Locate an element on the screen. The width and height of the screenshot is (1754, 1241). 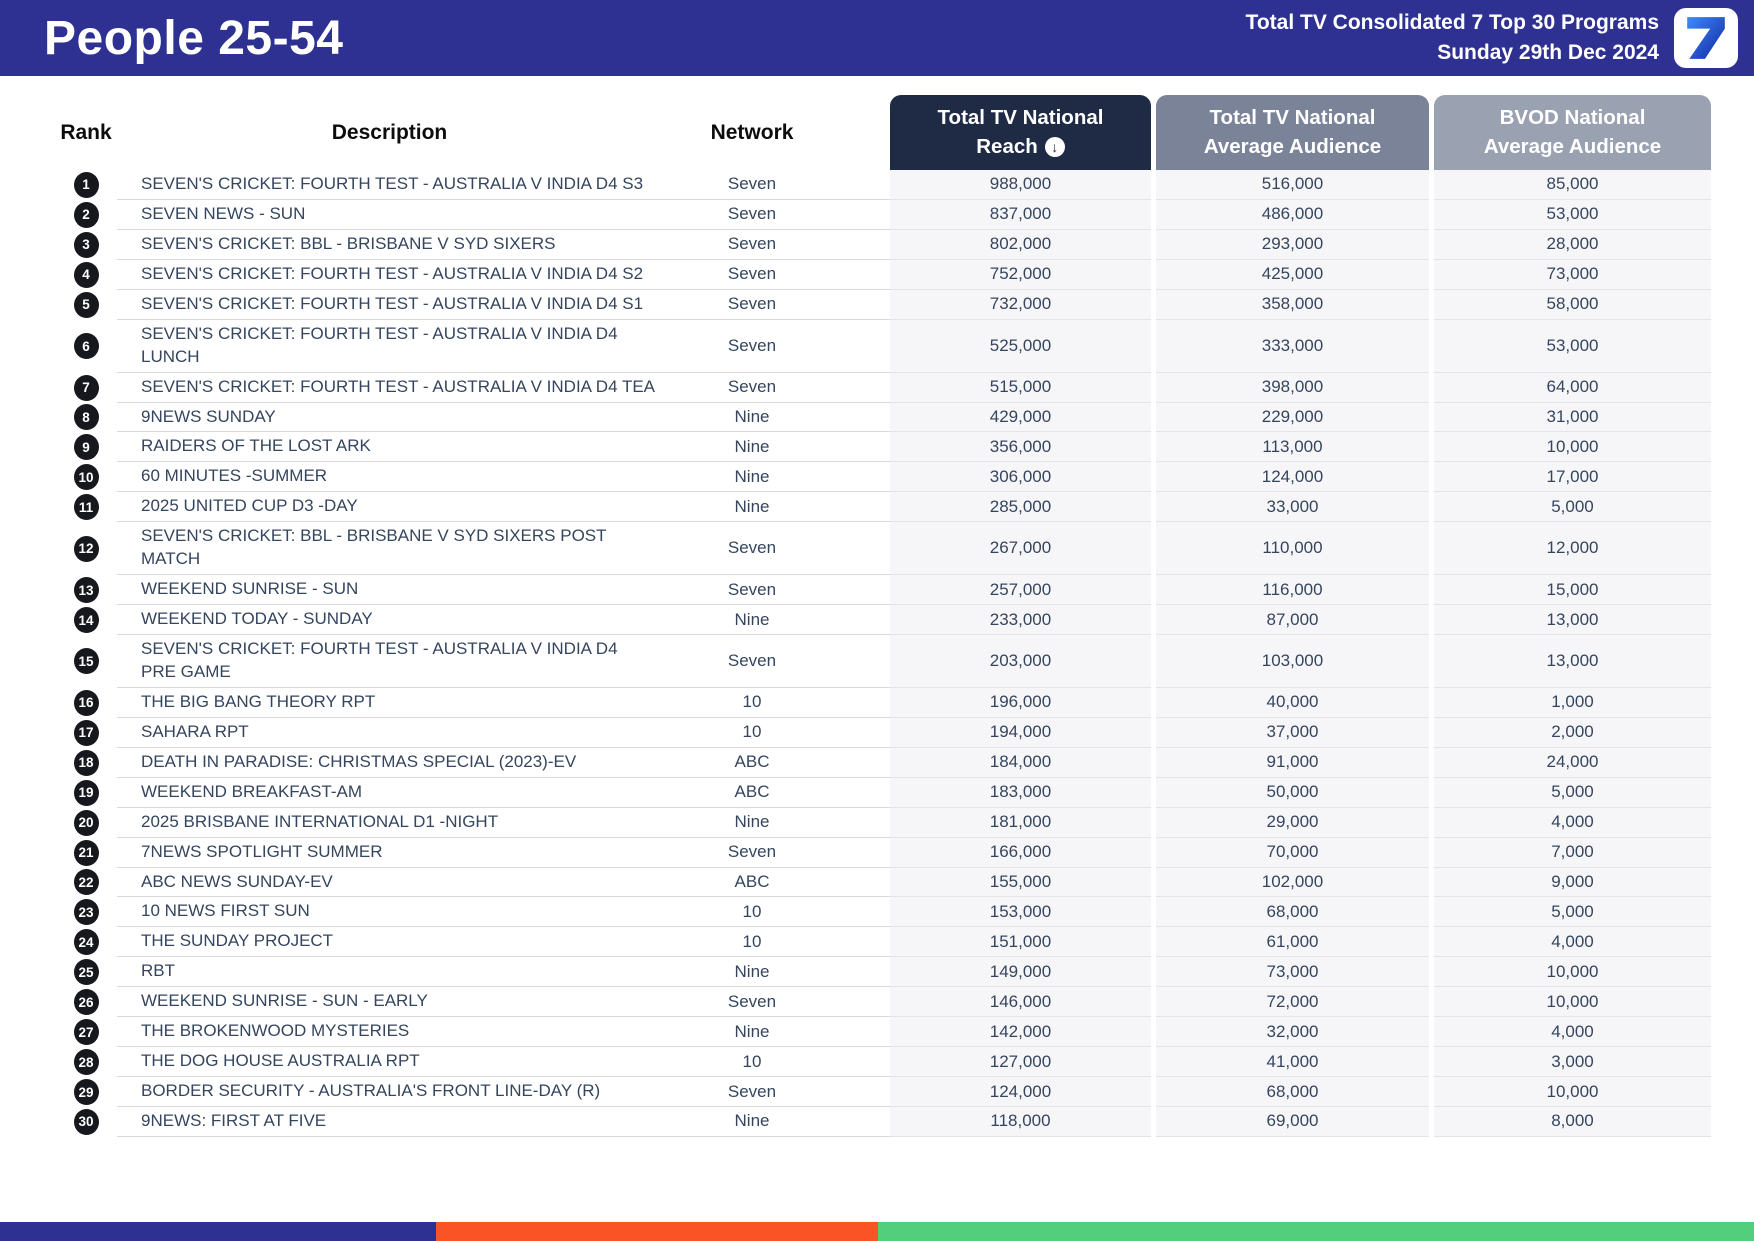
rank-badge: 1 is located at coordinates (86, 184).